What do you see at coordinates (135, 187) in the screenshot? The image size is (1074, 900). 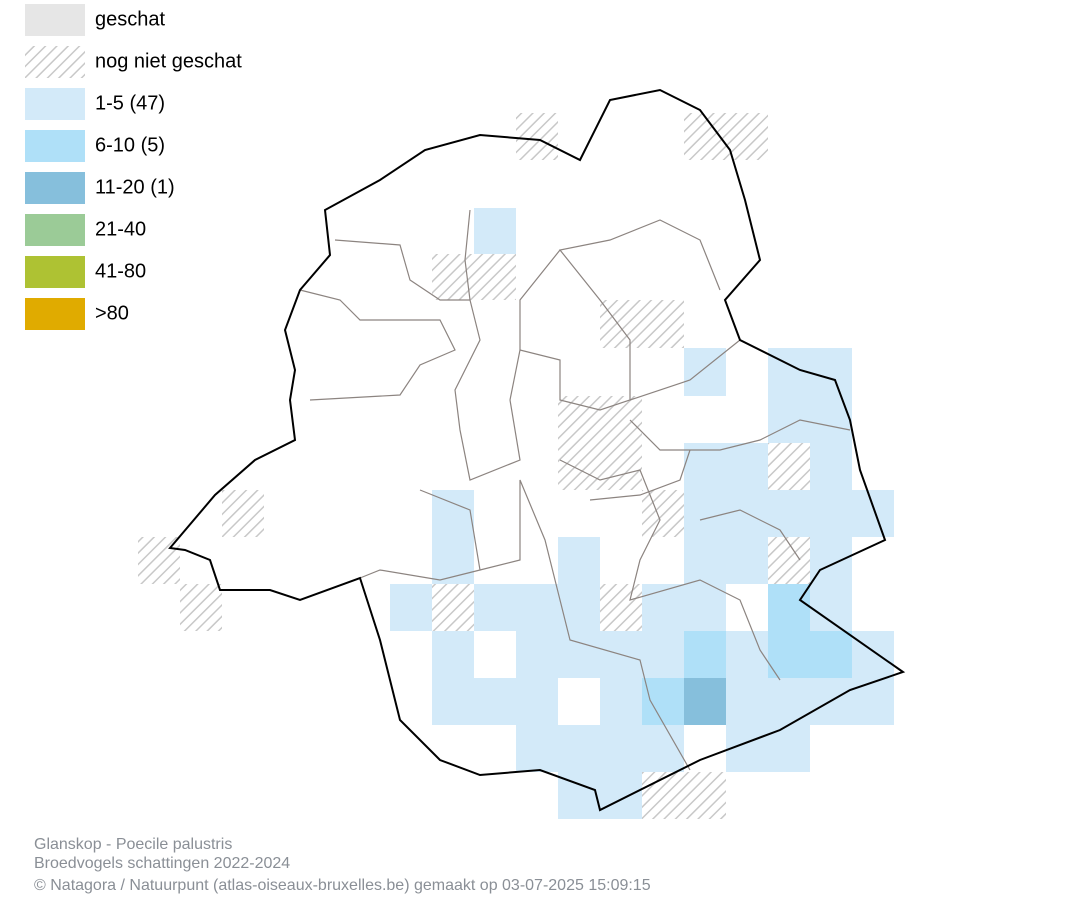 I see `legend-label: 11-20 (1)` at bounding box center [135, 187].